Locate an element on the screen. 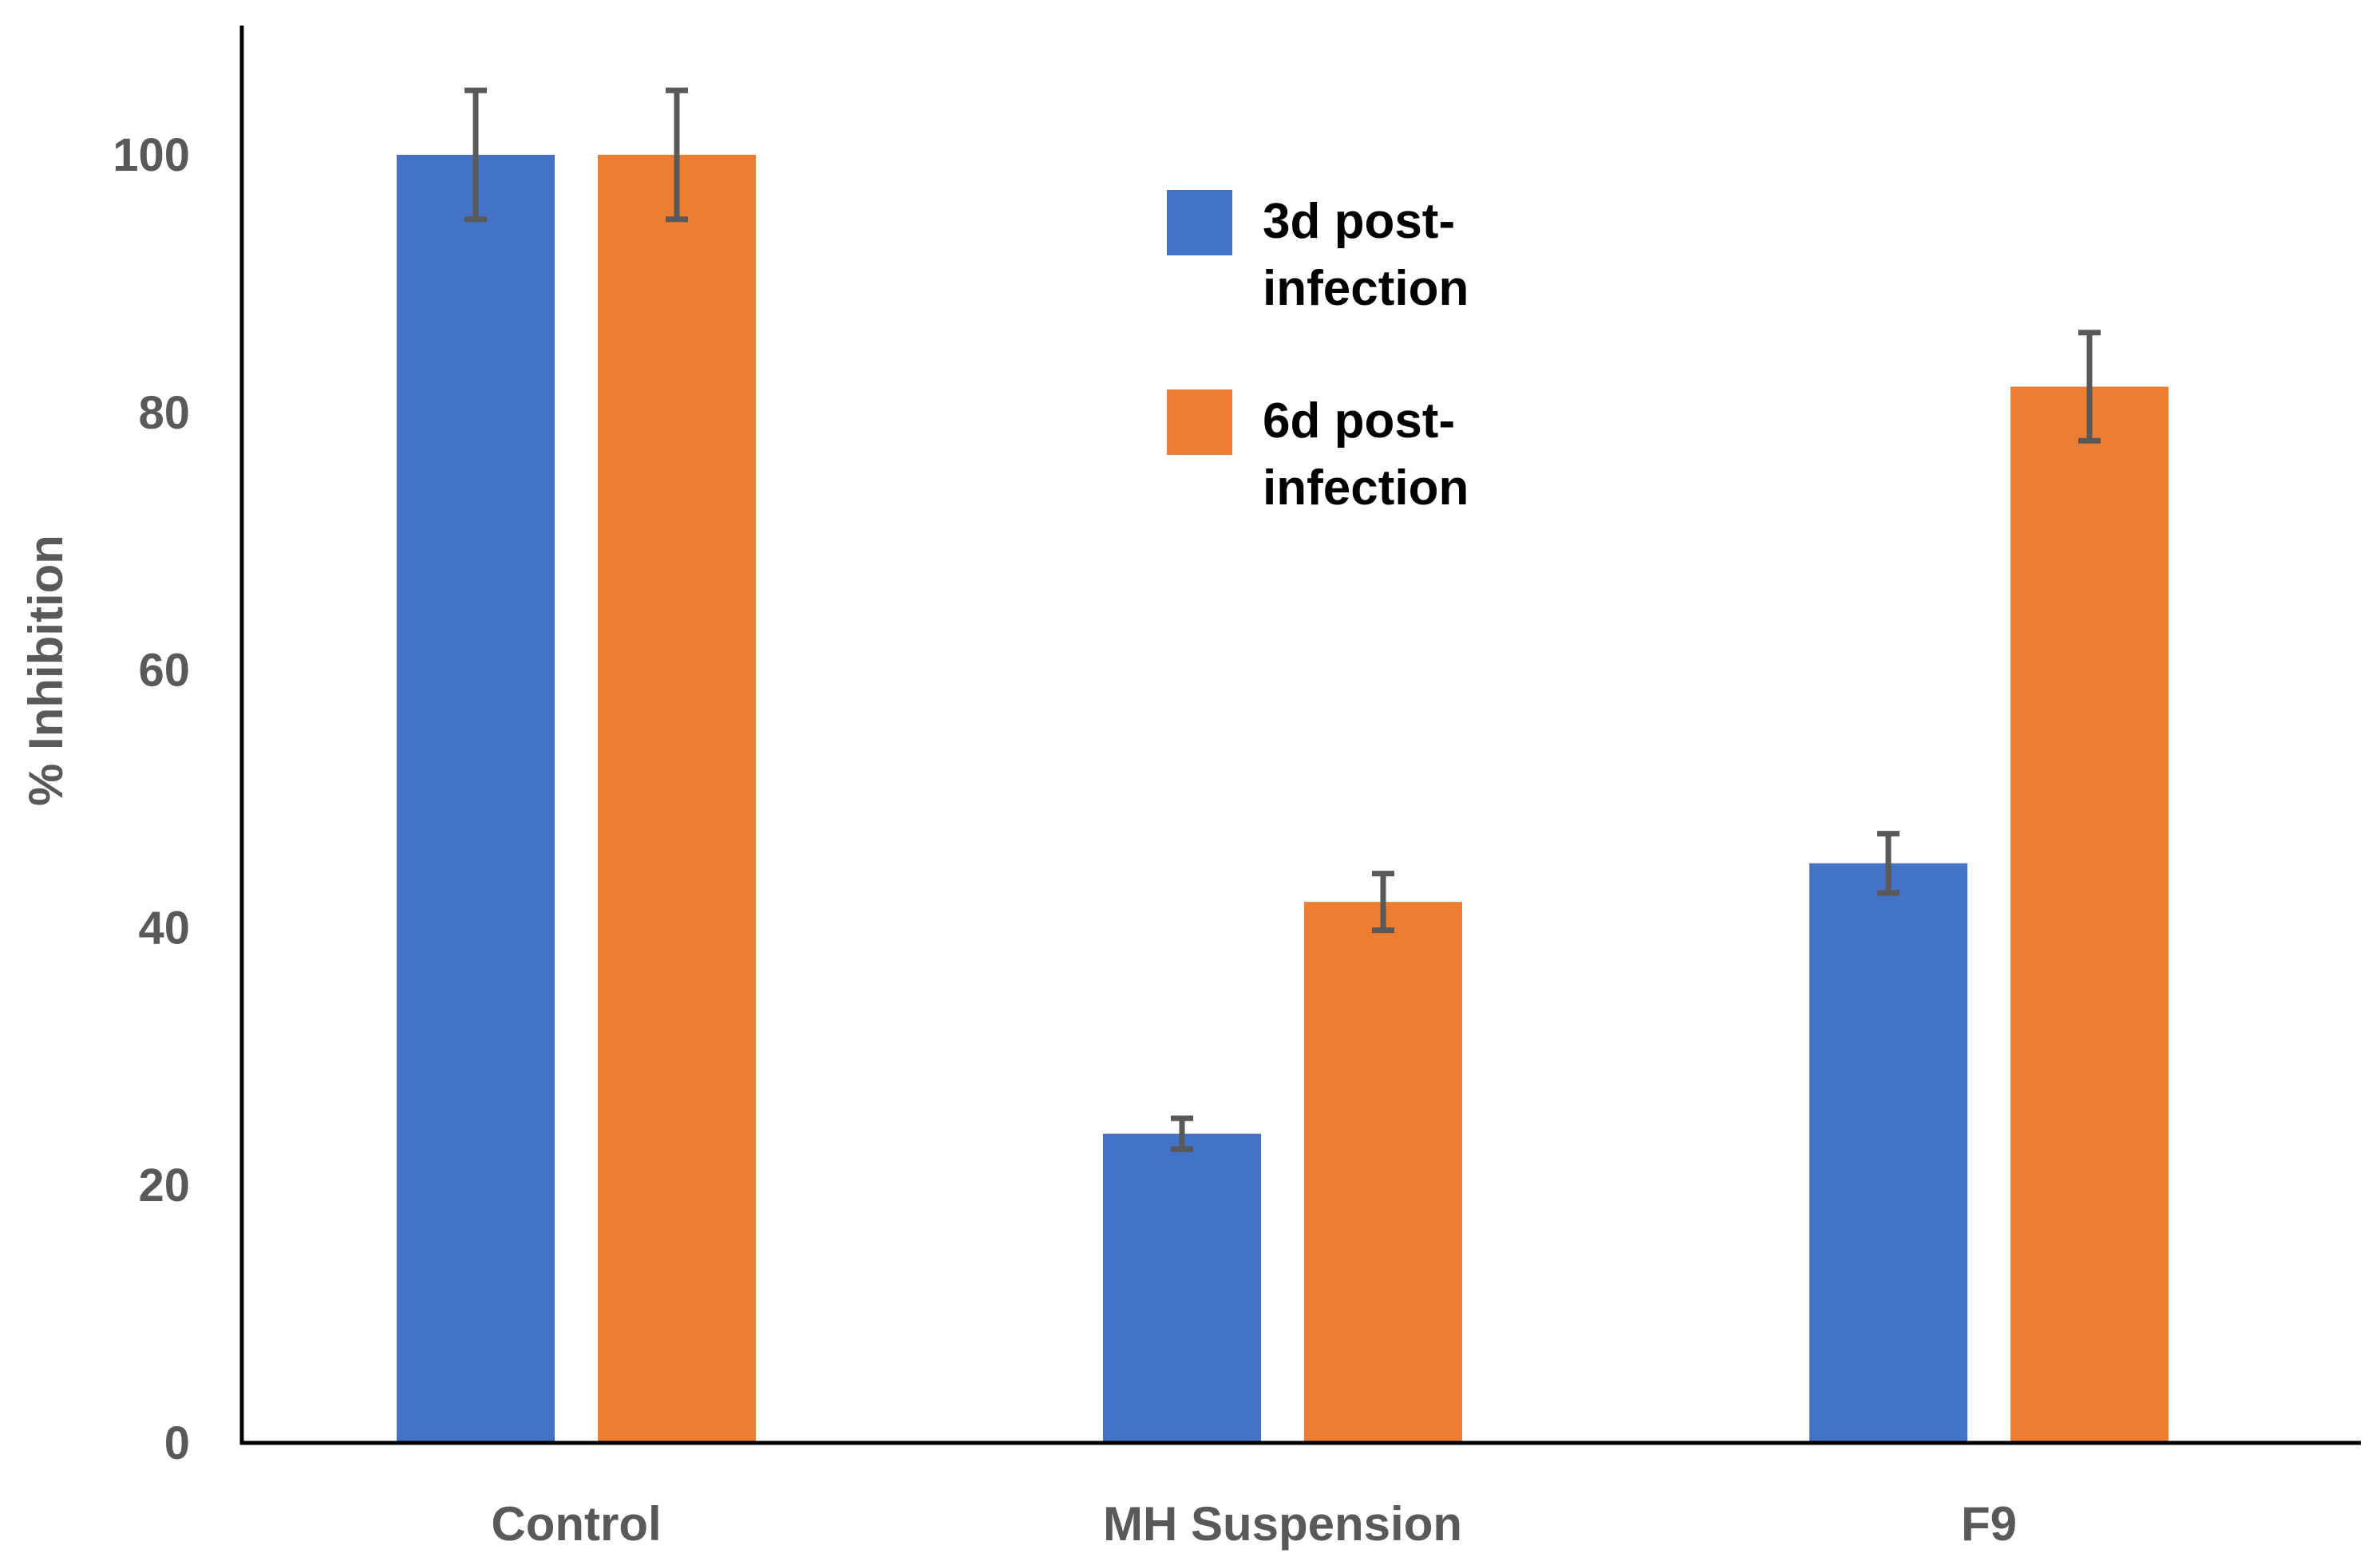 This screenshot has height=1565, width=2380. y-tick-label: 0 is located at coordinates (177, 1443).